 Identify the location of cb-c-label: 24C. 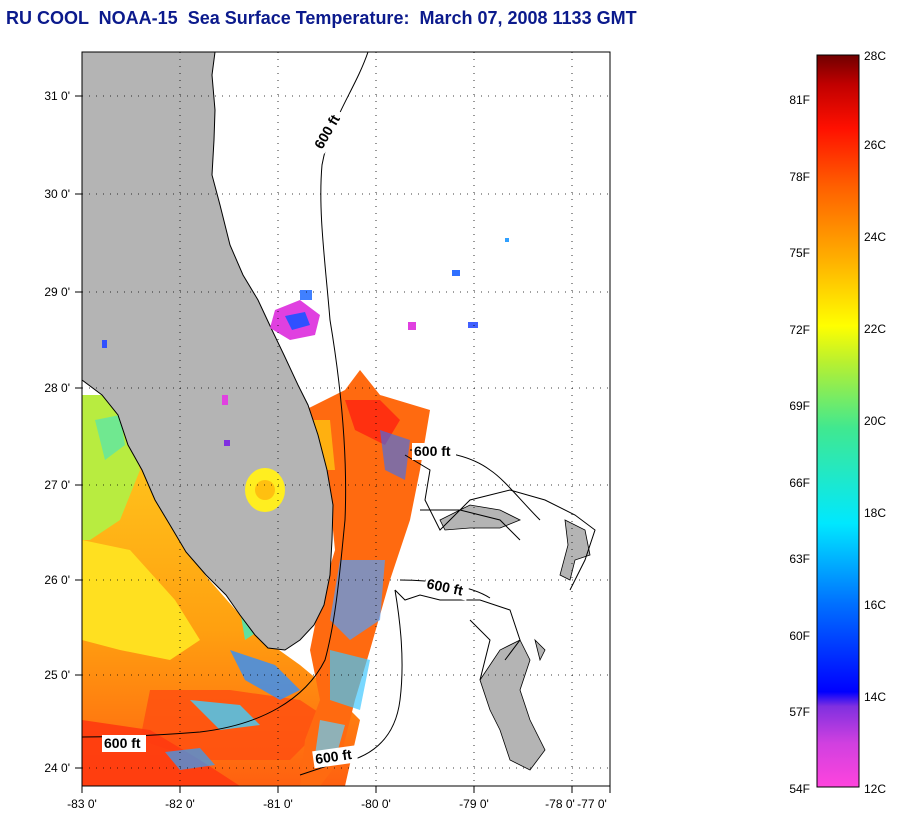
(875, 237).